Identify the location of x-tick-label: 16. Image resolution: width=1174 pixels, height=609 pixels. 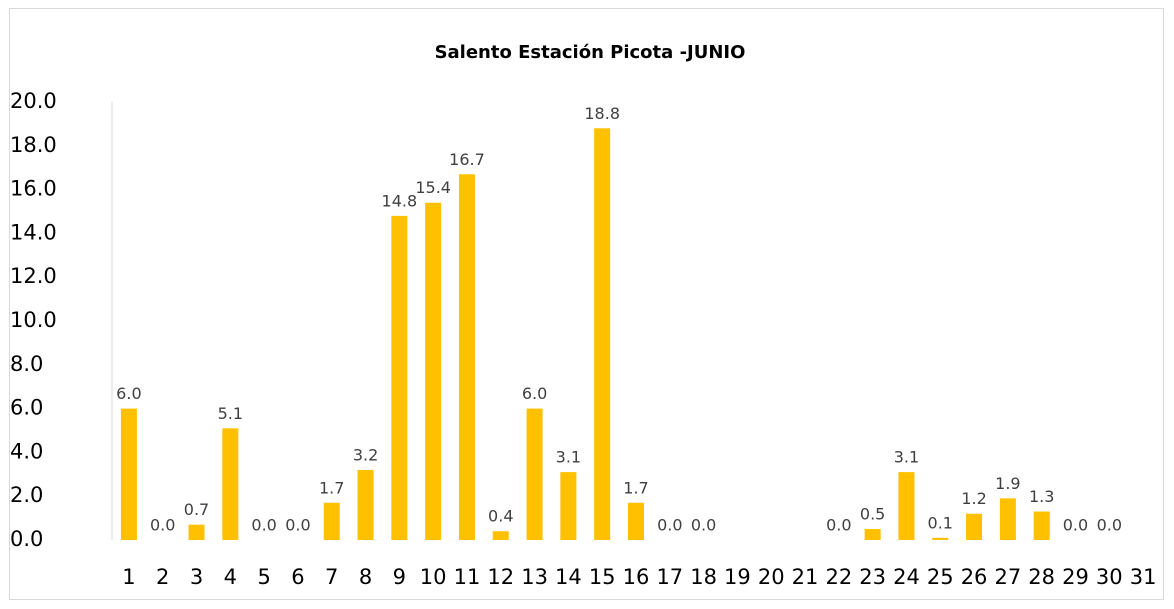
(636, 577).